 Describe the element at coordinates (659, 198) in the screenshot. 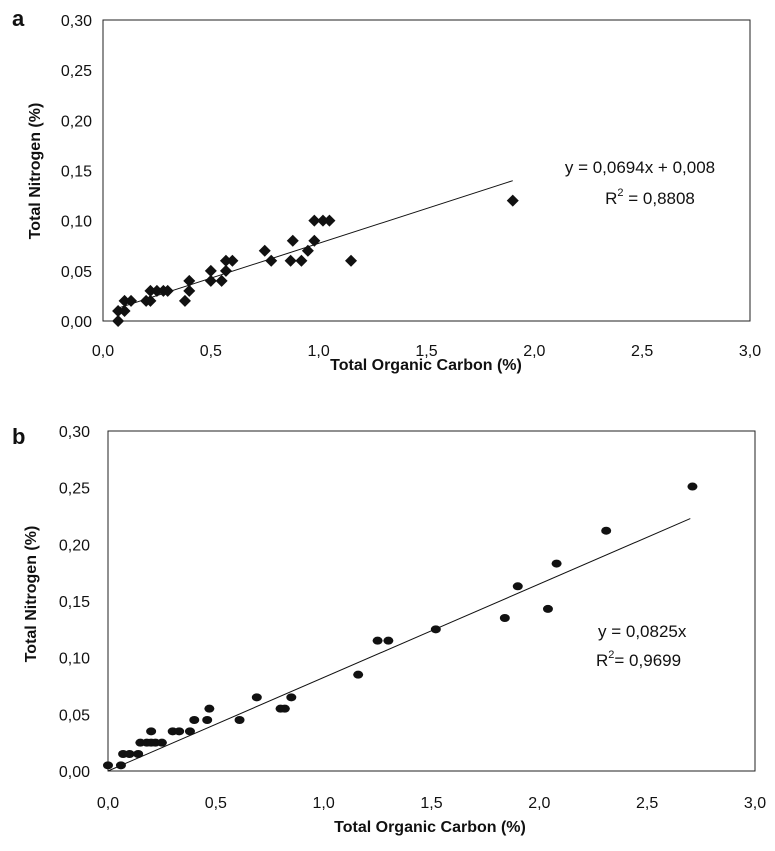

I see `r2-value: = 0,8808` at that location.